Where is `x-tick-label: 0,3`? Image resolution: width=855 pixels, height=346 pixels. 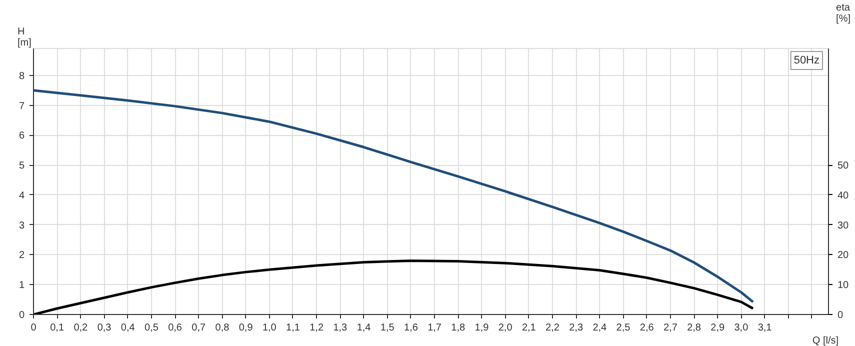
x-tick-label: 0,3 is located at coordinates (104, 328).